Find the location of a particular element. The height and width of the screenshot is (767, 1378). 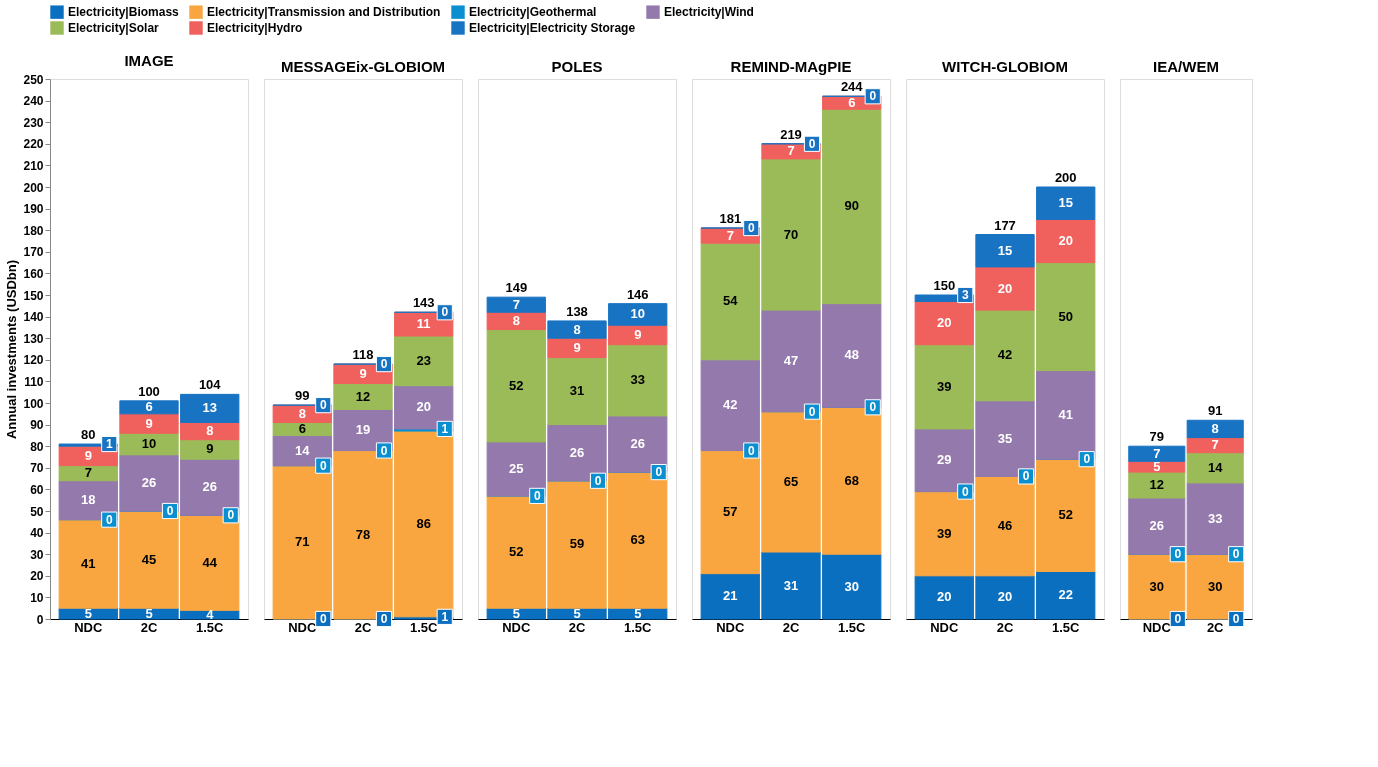

data-label: 21 is located at coordinates (730, 596).